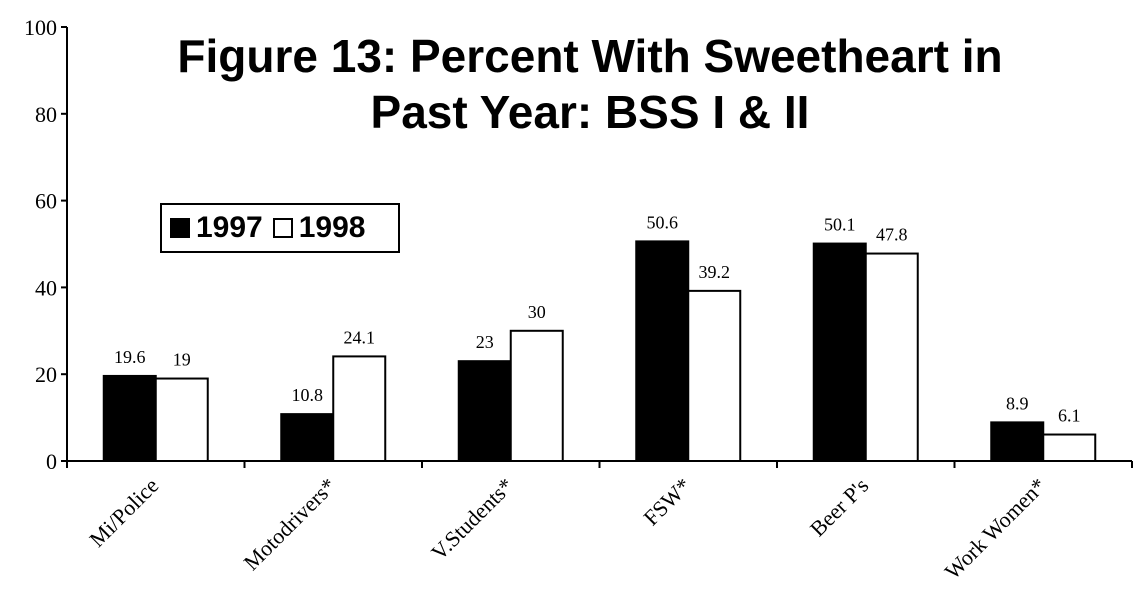 Image resolution: width=1139 pixels, height=614 pixels. I want to click on category-label: Work Women*, so click(995, 528).